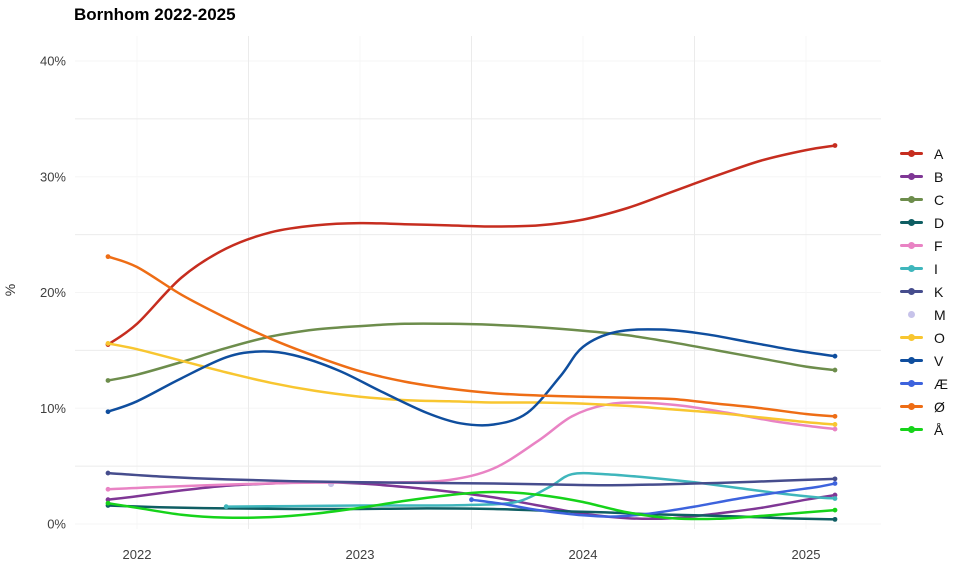 This screenshot has width=960, height=576. I want to click on series-line-C, so click(471, 352).